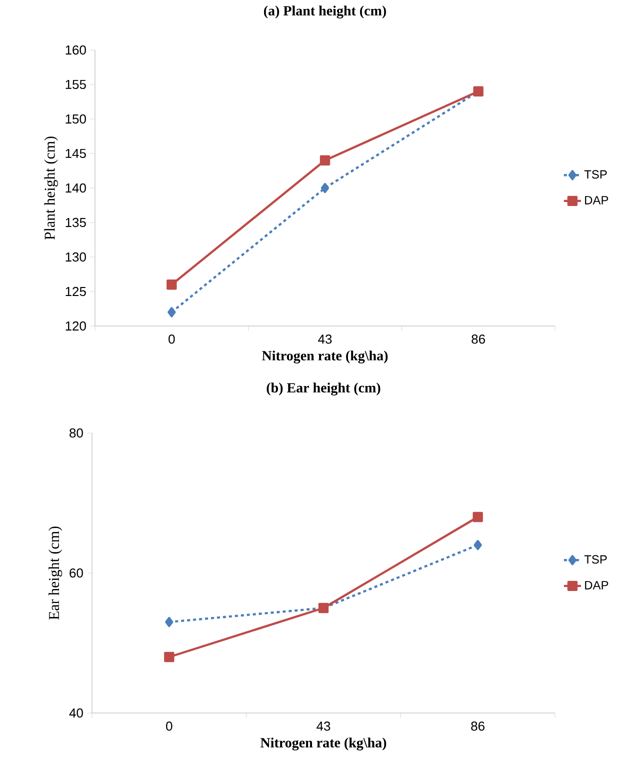 The image size is (640, 781). Describe the element at coordinates (76, 257) in the screenshot. I see `y-tick-label: 130` at that location.